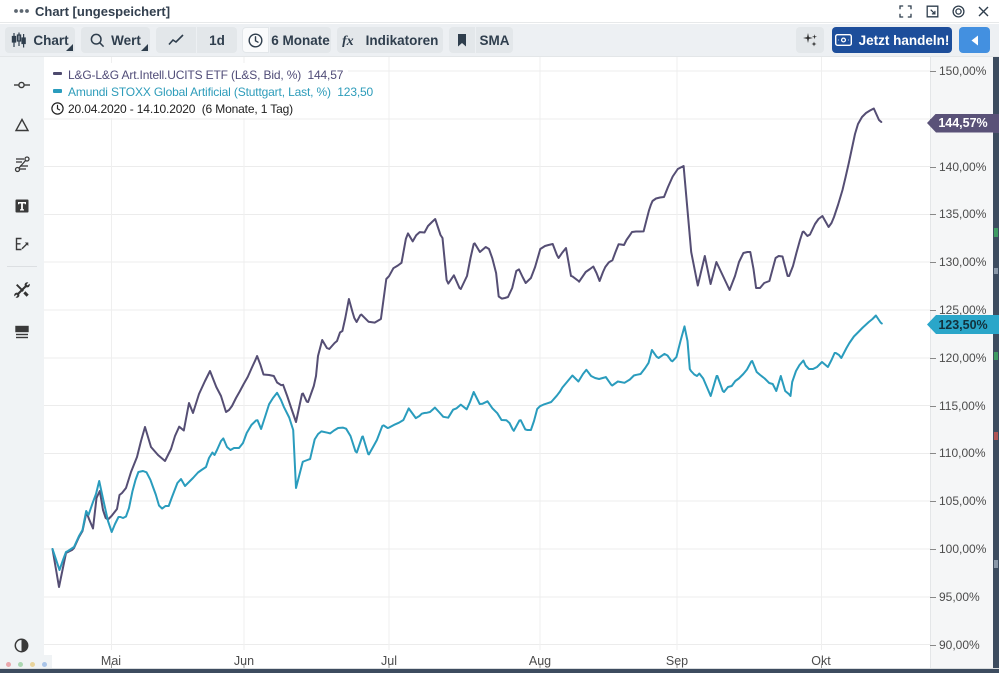 The image size is (999, 673). I want to click on svg-text: fx, so click(348, 40).